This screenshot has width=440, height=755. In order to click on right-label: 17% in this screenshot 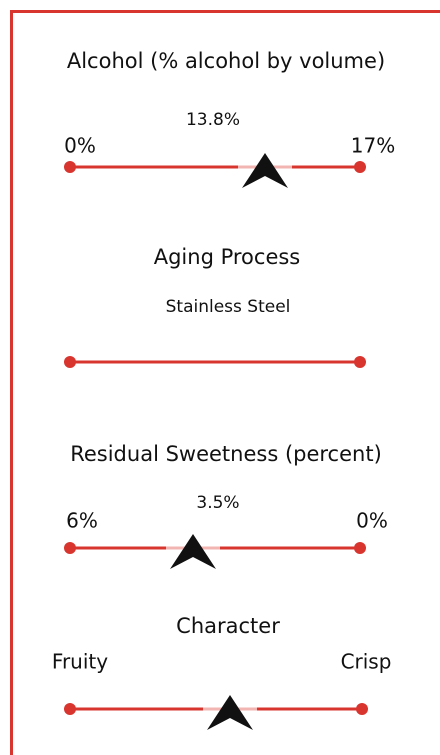, I will do `click(373, 146)`.